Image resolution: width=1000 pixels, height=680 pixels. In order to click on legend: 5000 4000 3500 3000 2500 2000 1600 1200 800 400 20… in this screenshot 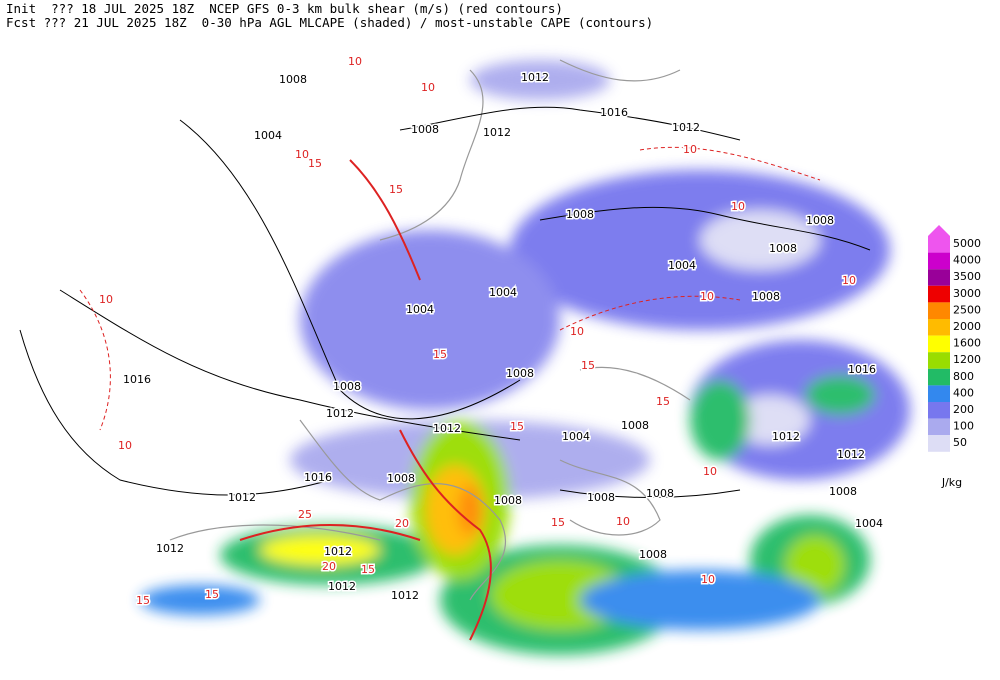, I will do `click(954, 357)`.